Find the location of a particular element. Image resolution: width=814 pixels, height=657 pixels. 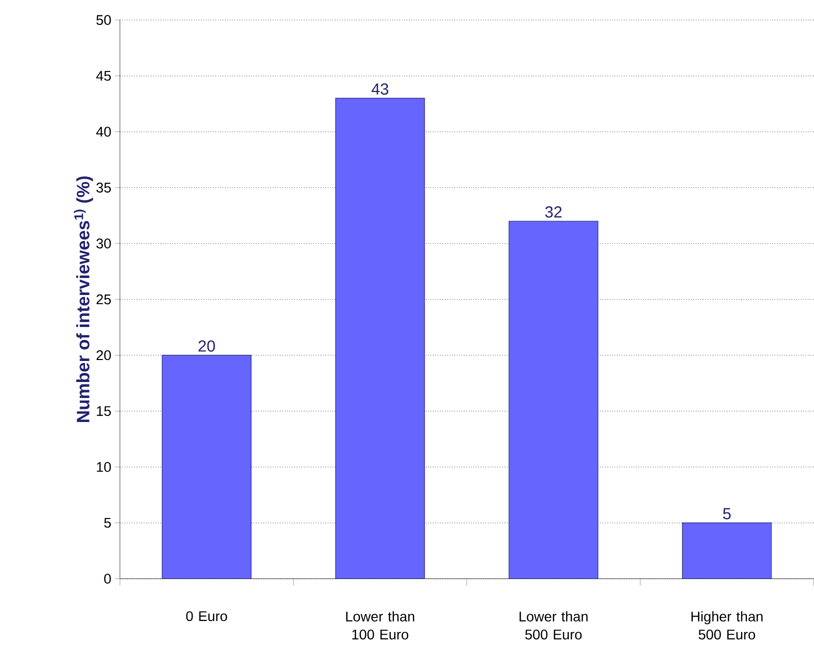

x-tick-label: 0 Euro is located at coordinates (207, 616).